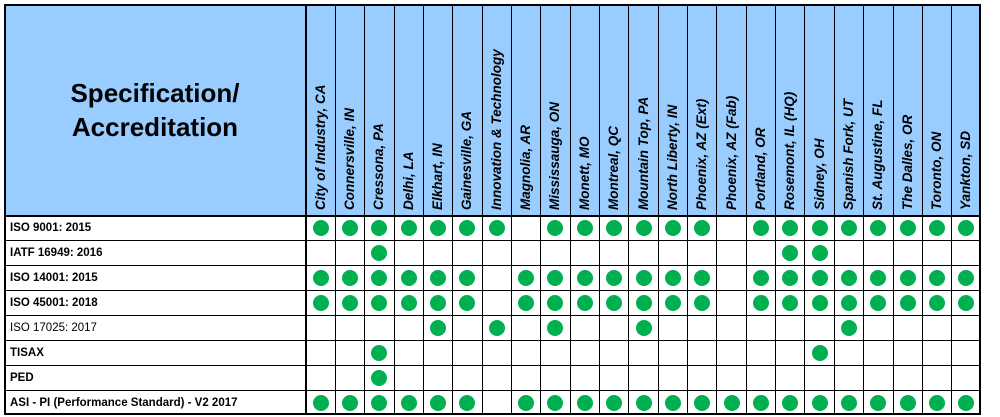 This screenshot has width=1000, height=417. What do you see at coordinates (790, 110) in the screenshot?
I see `location-header-cell: Rosemont, IL (HQ)` at bounding box center [790, 110].